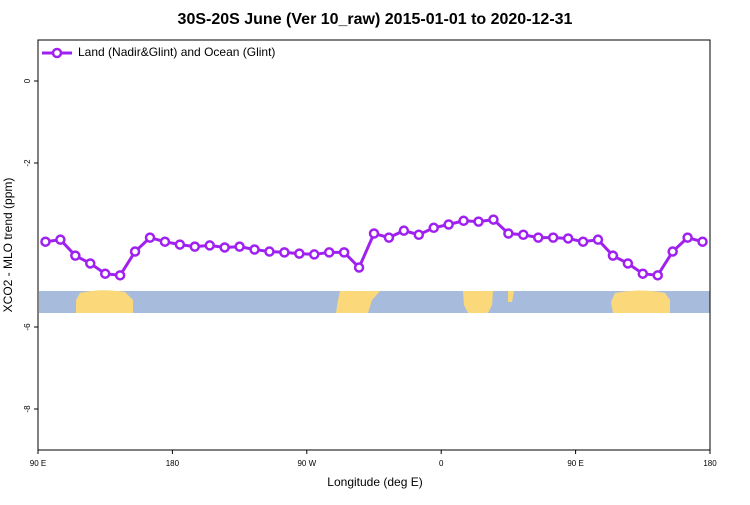  I want to click on x-axis-label: Longitude (deg E), so click(374, 482).